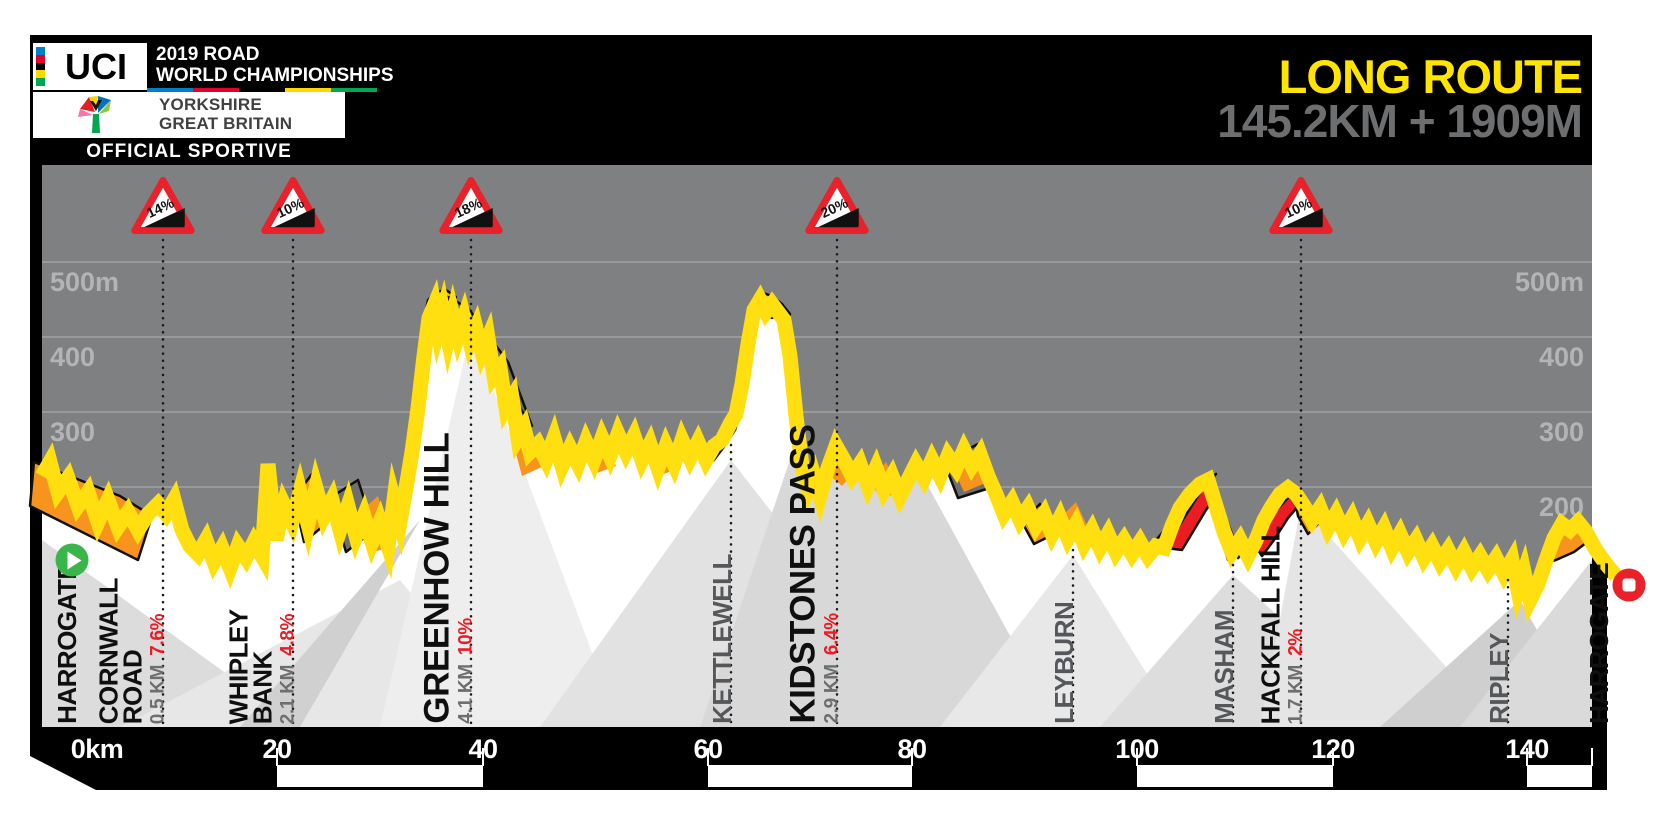  Describe the element at coordinates (158, 694) in the screenshot. I see `climb-length: 0.5 KM` at that location.